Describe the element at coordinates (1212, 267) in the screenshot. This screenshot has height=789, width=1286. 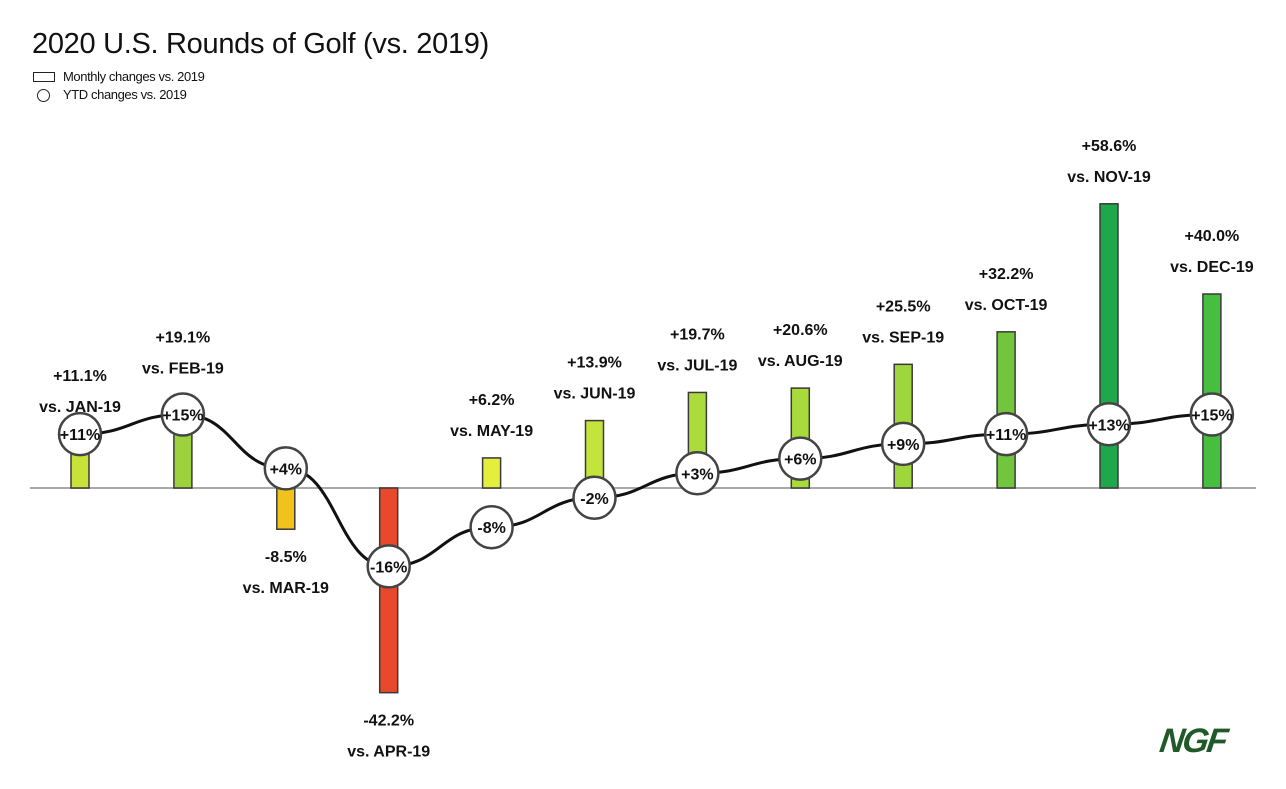
I see `bar-category-label: vs. DEC-19` at that location.